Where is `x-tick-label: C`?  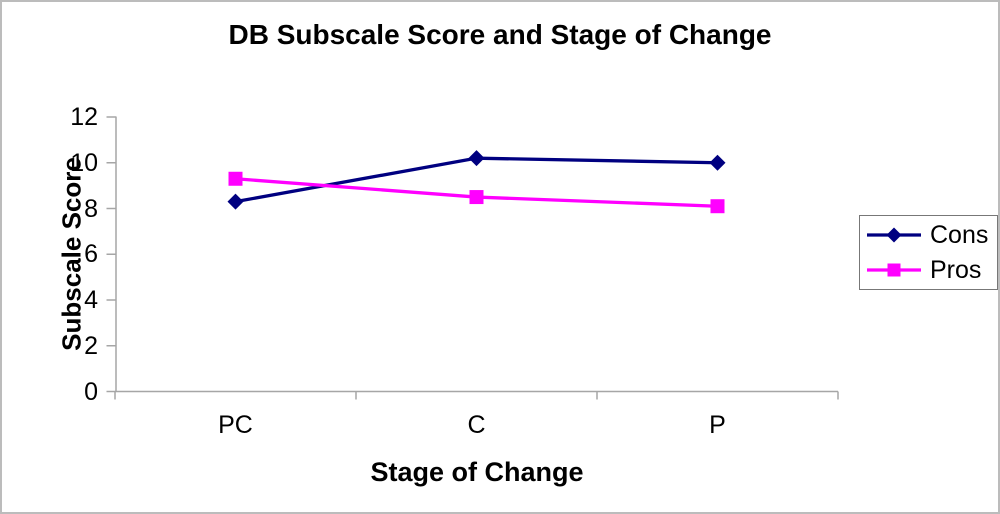 x-tick-label: C is located at coordinates (476, 425).